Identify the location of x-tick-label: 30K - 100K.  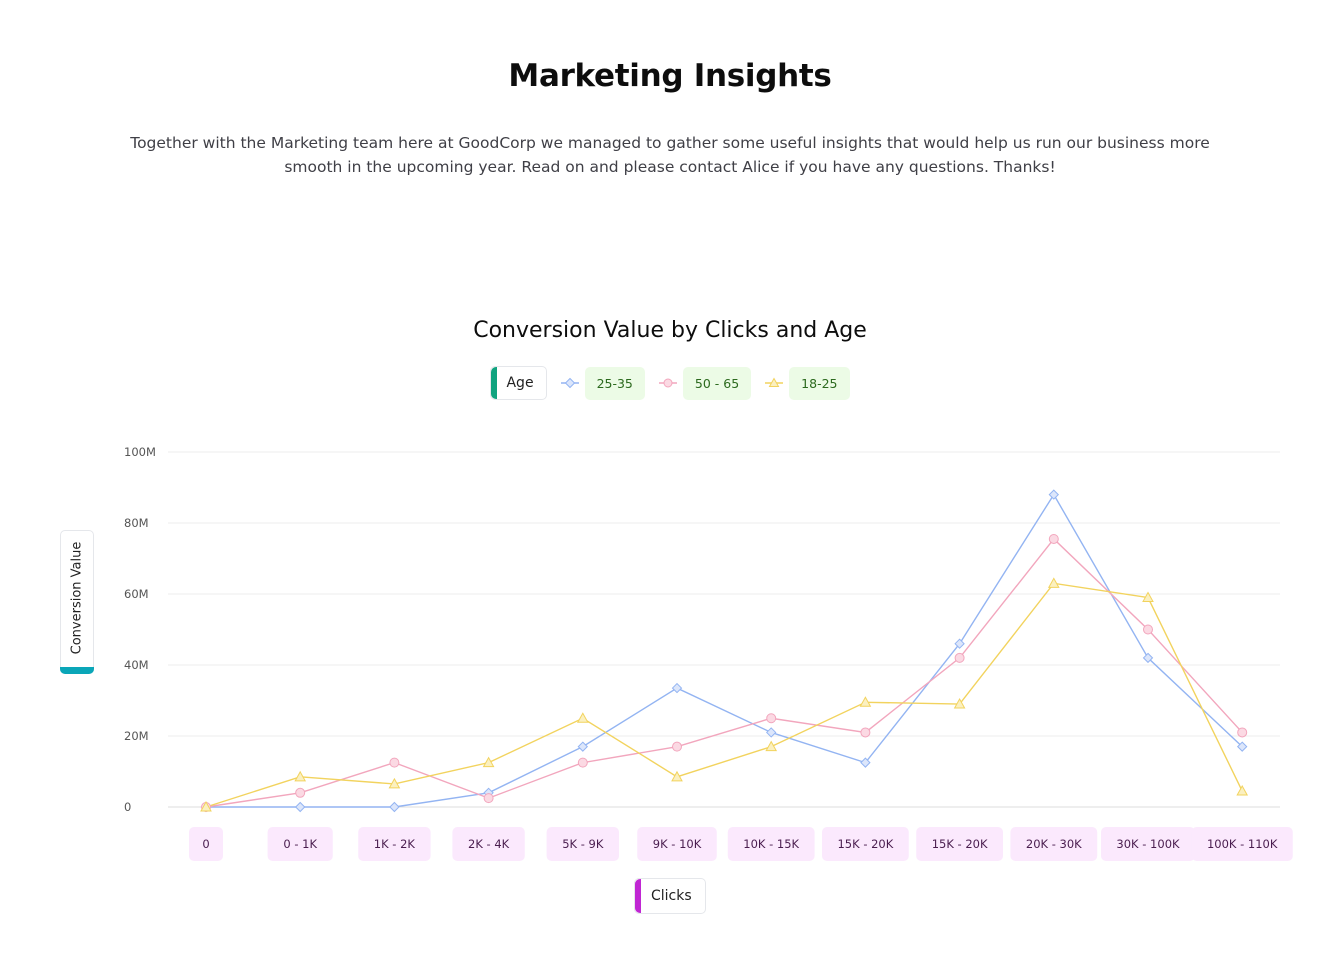
(1148, 844).